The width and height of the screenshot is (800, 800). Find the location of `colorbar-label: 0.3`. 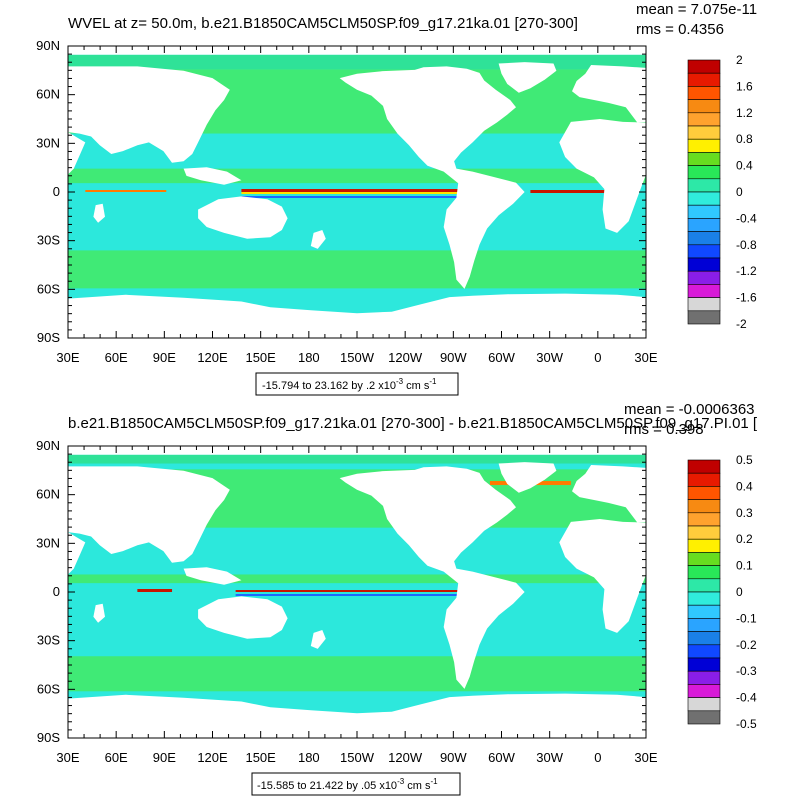

colorbar-label: 0.3 is located at coordinates (744, 513).